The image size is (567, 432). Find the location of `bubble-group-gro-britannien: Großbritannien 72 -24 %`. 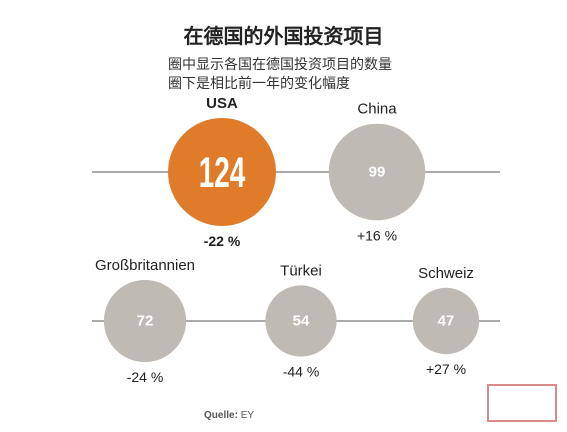

bubble-group-gro-britannien: Großbritannien 72 -24 % is located at coordinates (145, 321).